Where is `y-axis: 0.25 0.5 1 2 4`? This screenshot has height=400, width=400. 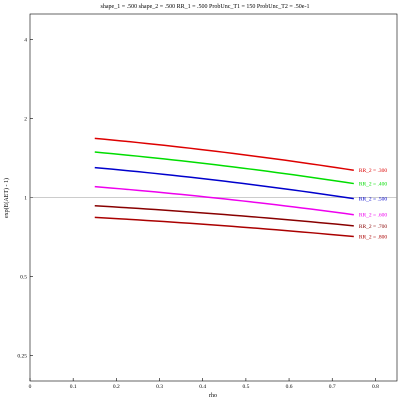 y-axis: 0.25 0.5 1 2 4 is located at coordinates (25, 198).